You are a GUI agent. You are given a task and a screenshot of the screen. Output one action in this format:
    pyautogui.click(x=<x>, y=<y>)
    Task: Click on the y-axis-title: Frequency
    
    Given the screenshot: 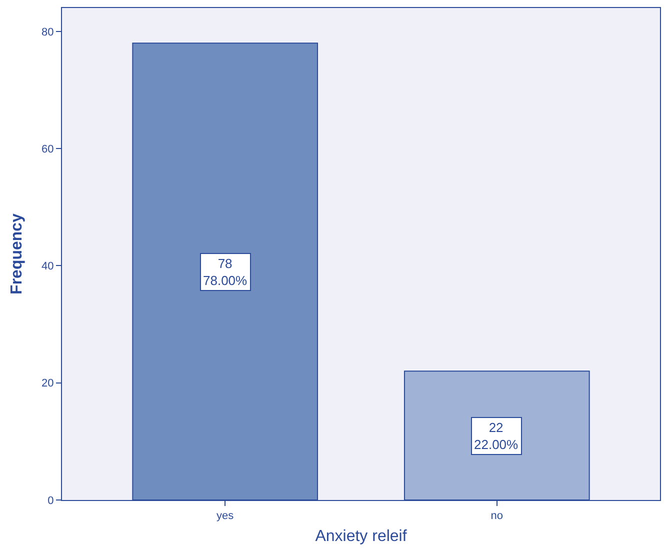 What is the action you would take?
    pyautogui.click(x=17, y=253)
    